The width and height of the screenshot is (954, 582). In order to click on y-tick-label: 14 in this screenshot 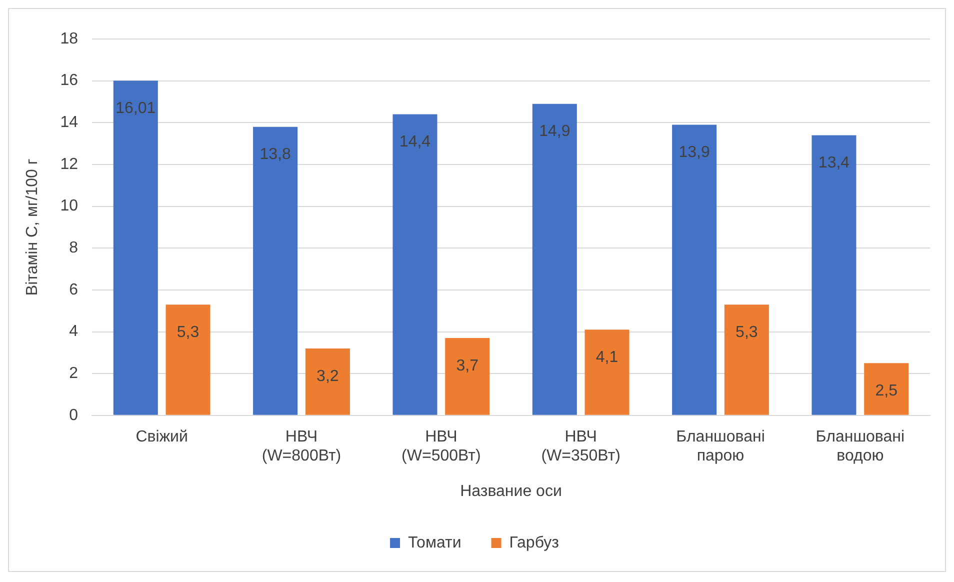, I will do `click(69, 123)`.